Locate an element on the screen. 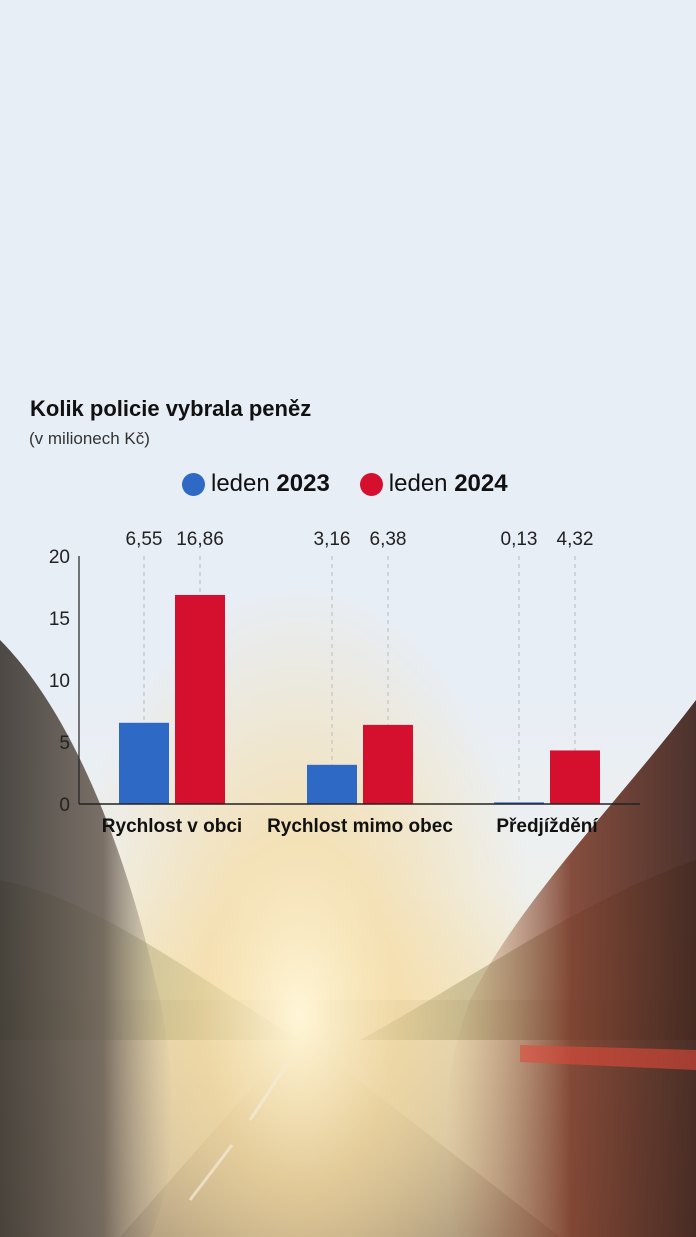 The height and width of the screenshot is (1237, 696). chart-title: Kolik policie vybrala peněz is located at coordinates (171, 408).